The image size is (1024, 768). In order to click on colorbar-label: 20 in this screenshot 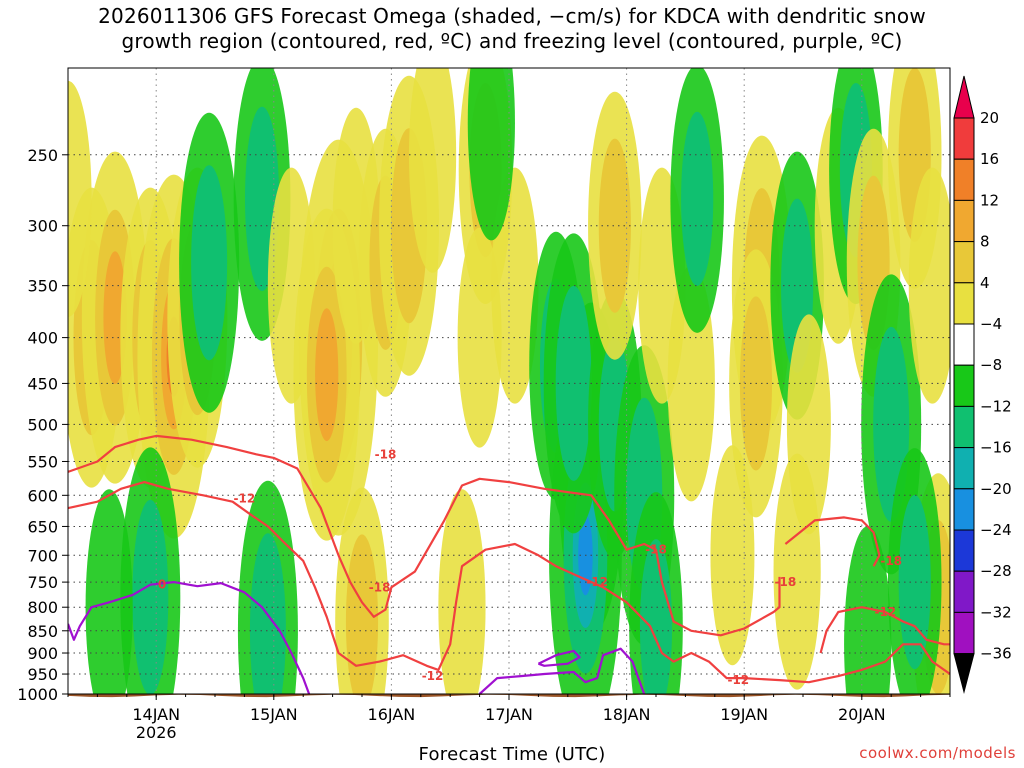, I will do `click(989, 118)`.